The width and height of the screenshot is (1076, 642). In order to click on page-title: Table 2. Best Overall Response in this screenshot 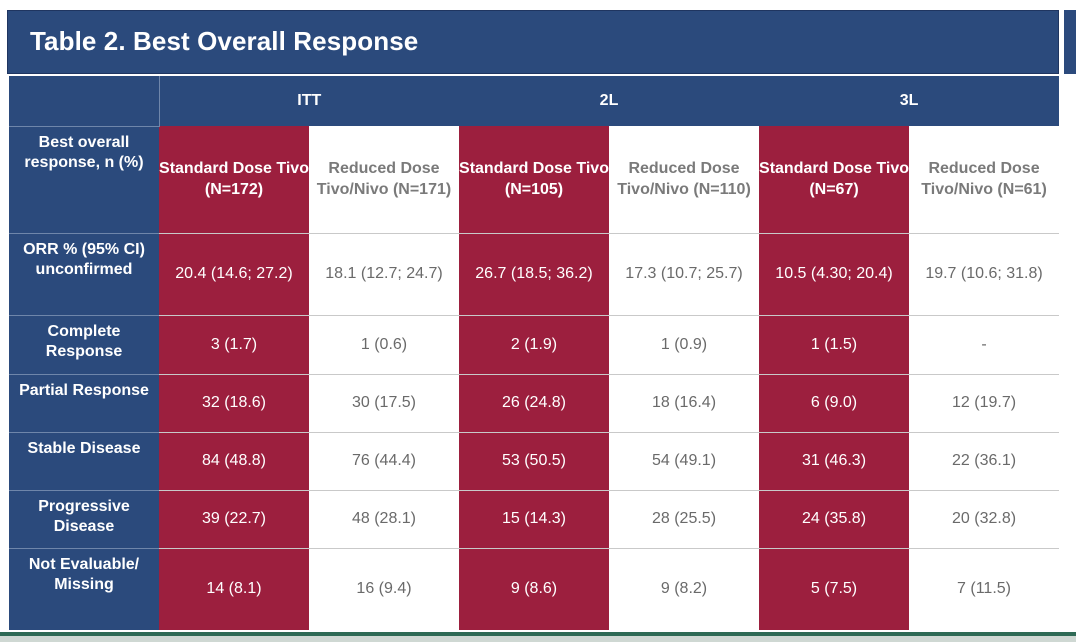, I will do `click(224, 41)`.